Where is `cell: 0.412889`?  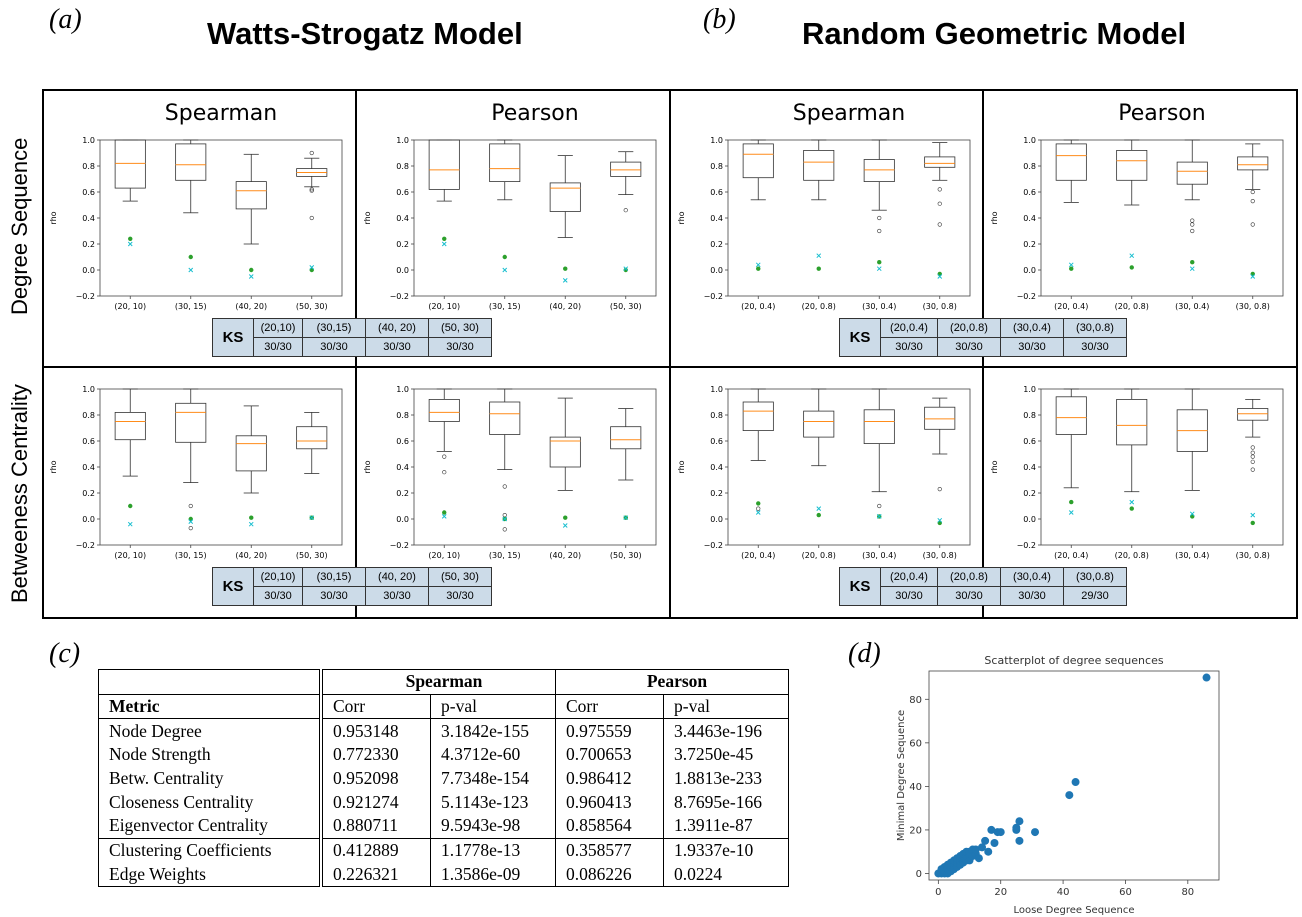
cell: 0.412889 is located at coordinates (376, 850).